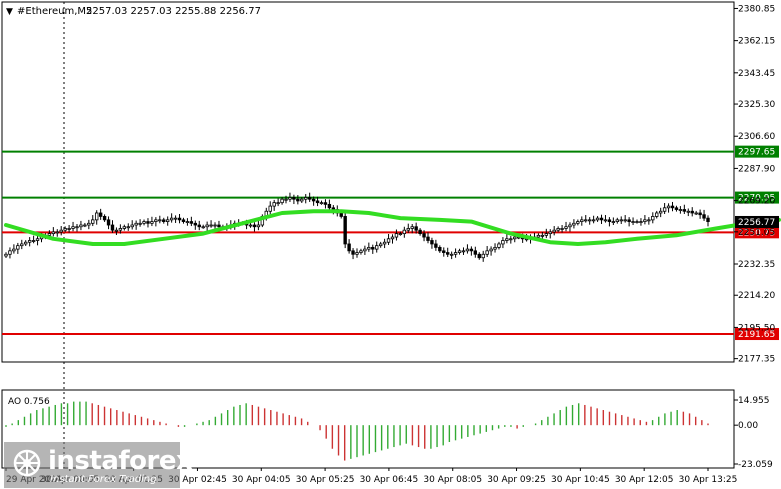  Describe the element at coordinates (756, 9) in the screenshot. I see `price-tick-label: 2380.85` at that location.